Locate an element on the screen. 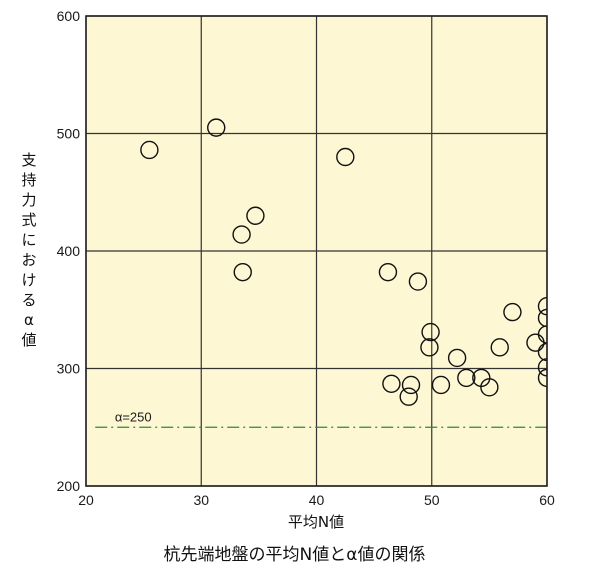 This screenshot has height=569, width=589. y-axis-title: 支持力式におけるα値 is located at coordinates (29, 250).